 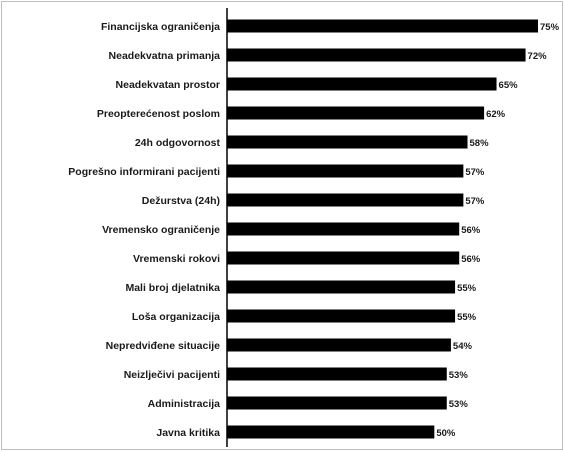 I want to click on value-label: 58%, so click(x=480, y=143).